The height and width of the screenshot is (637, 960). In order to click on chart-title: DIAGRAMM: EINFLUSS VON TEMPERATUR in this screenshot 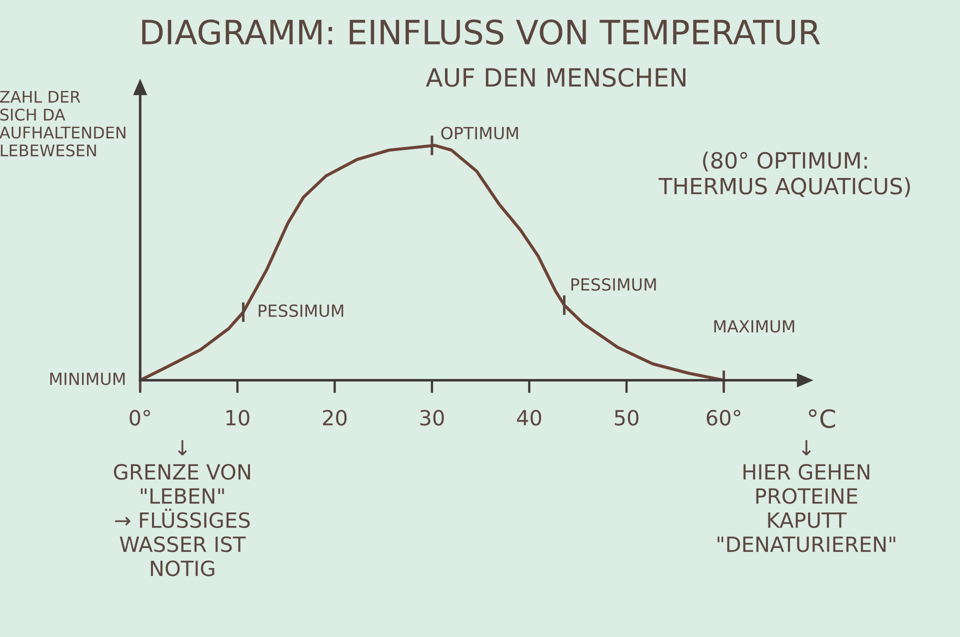, I will do `click(481, 32)`.